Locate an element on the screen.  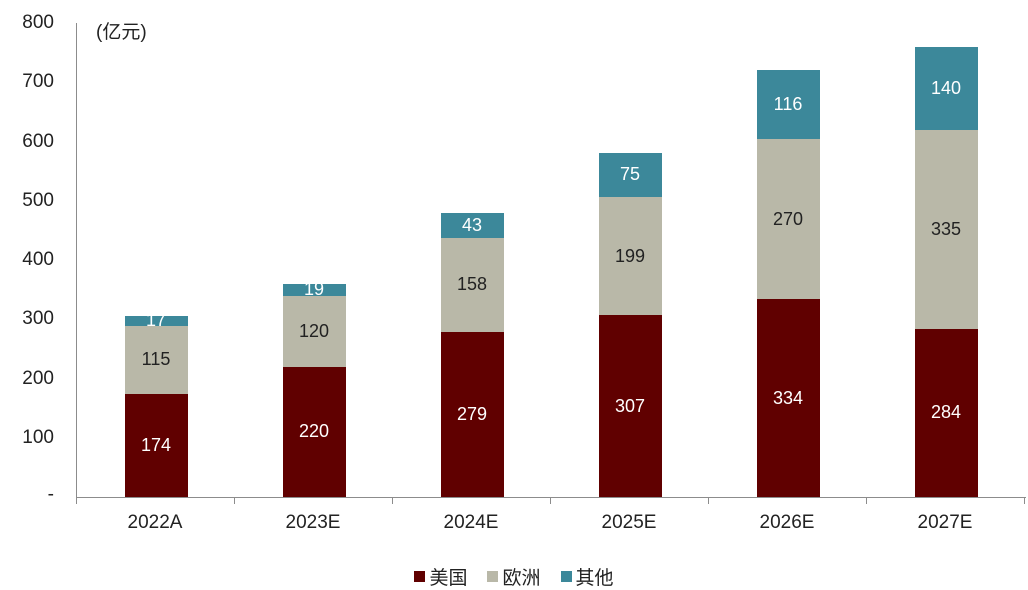
x-axis-line is located at coordinates (551, 497).